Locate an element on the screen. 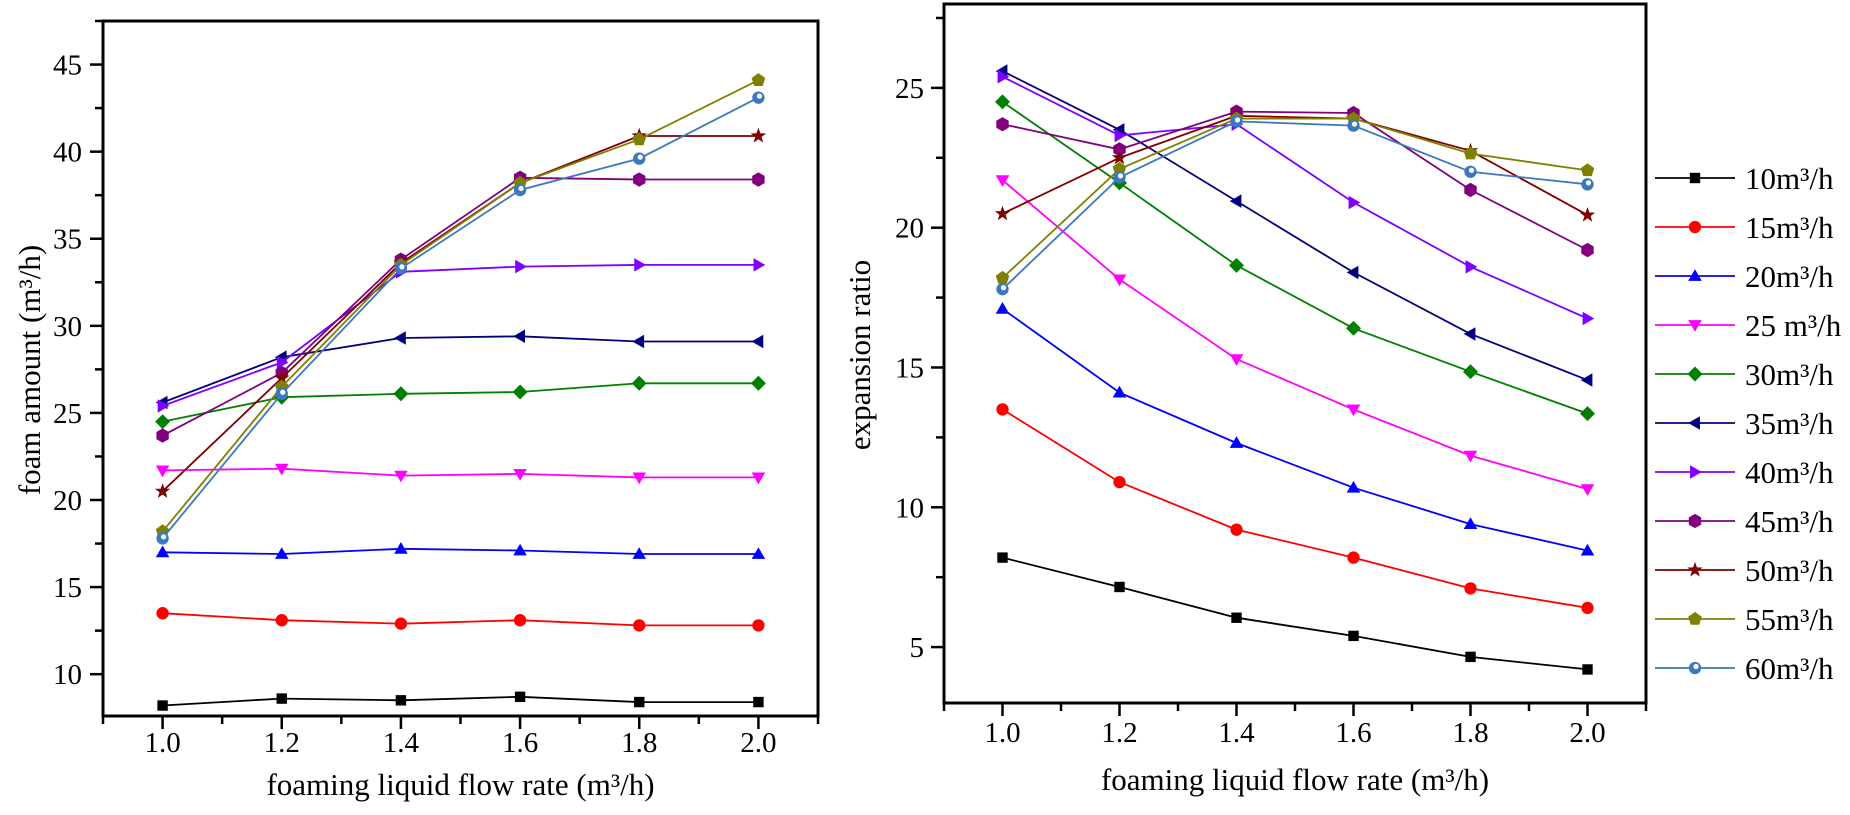  legend-item: 40m³/h is located at coordinates (1744, 472).